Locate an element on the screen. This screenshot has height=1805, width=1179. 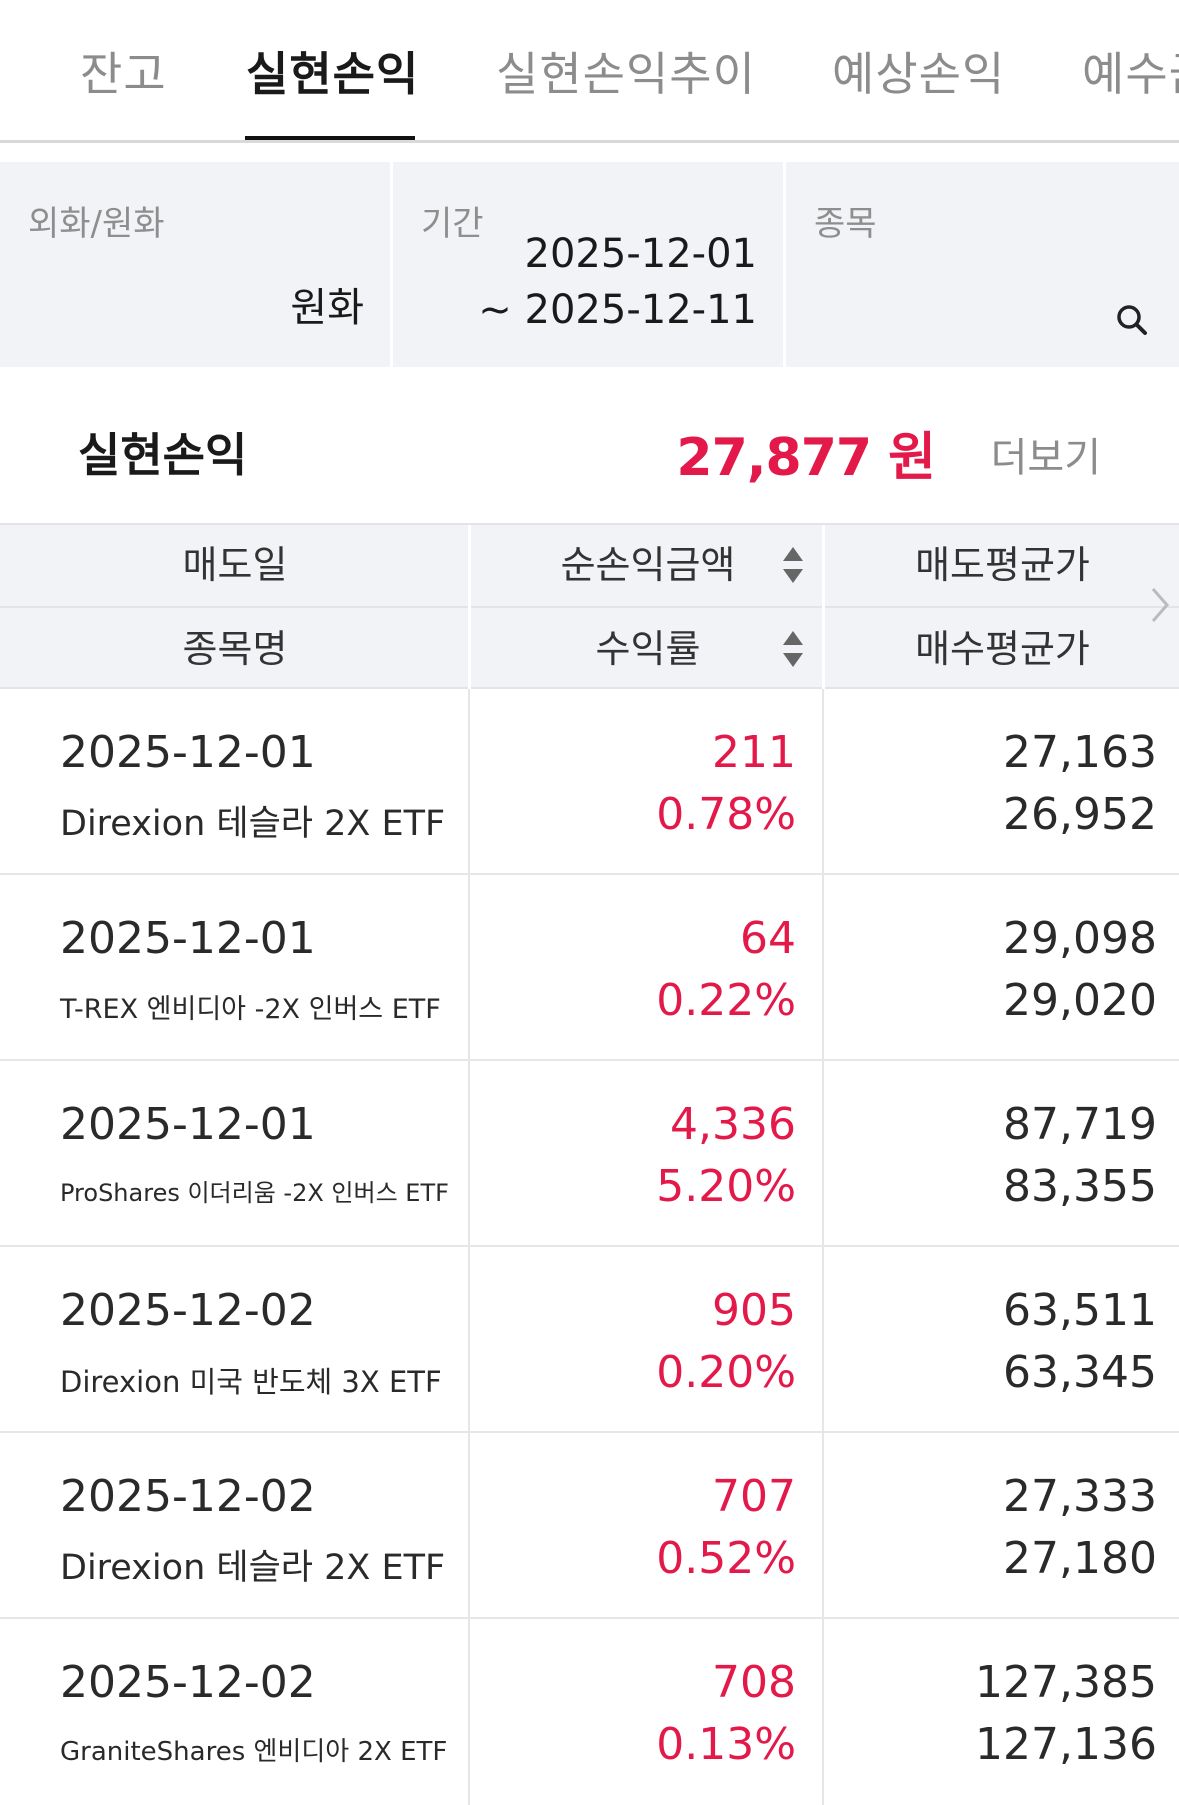
period-from: 2025-12-01 is located at coordinates (640, 254).